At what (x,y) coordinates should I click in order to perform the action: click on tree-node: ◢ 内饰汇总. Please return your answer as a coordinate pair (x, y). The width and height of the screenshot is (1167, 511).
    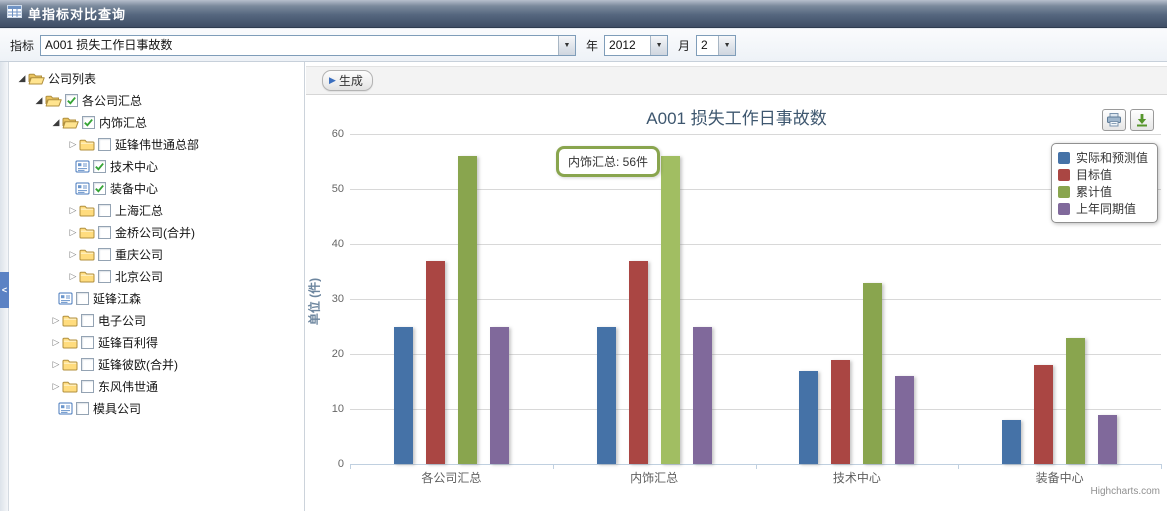
    Looking at the image, I should click on (156, 122).